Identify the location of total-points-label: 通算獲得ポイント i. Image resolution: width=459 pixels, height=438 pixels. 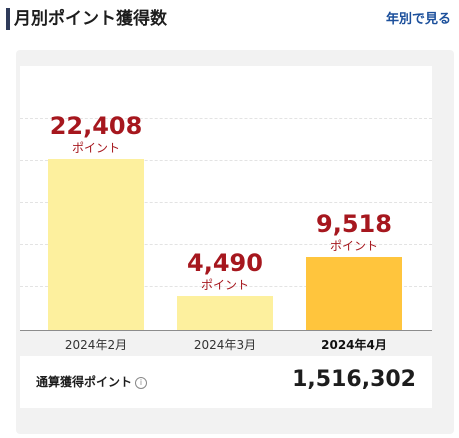
(92, 382).